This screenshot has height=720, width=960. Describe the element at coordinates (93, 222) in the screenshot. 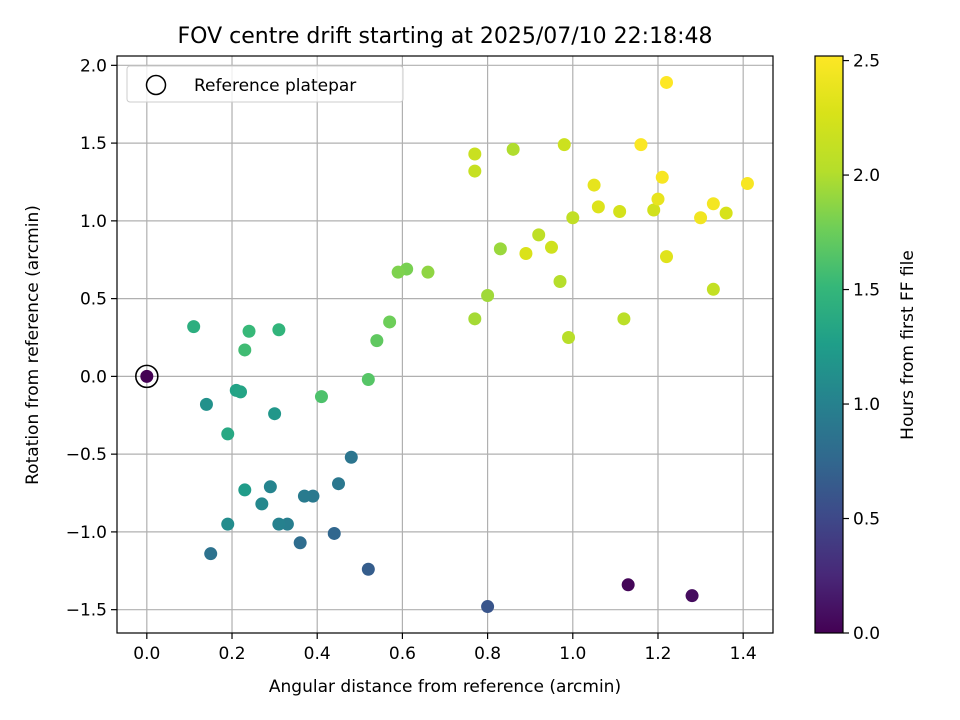

I see `y-tick-label: 1.0` at that location.